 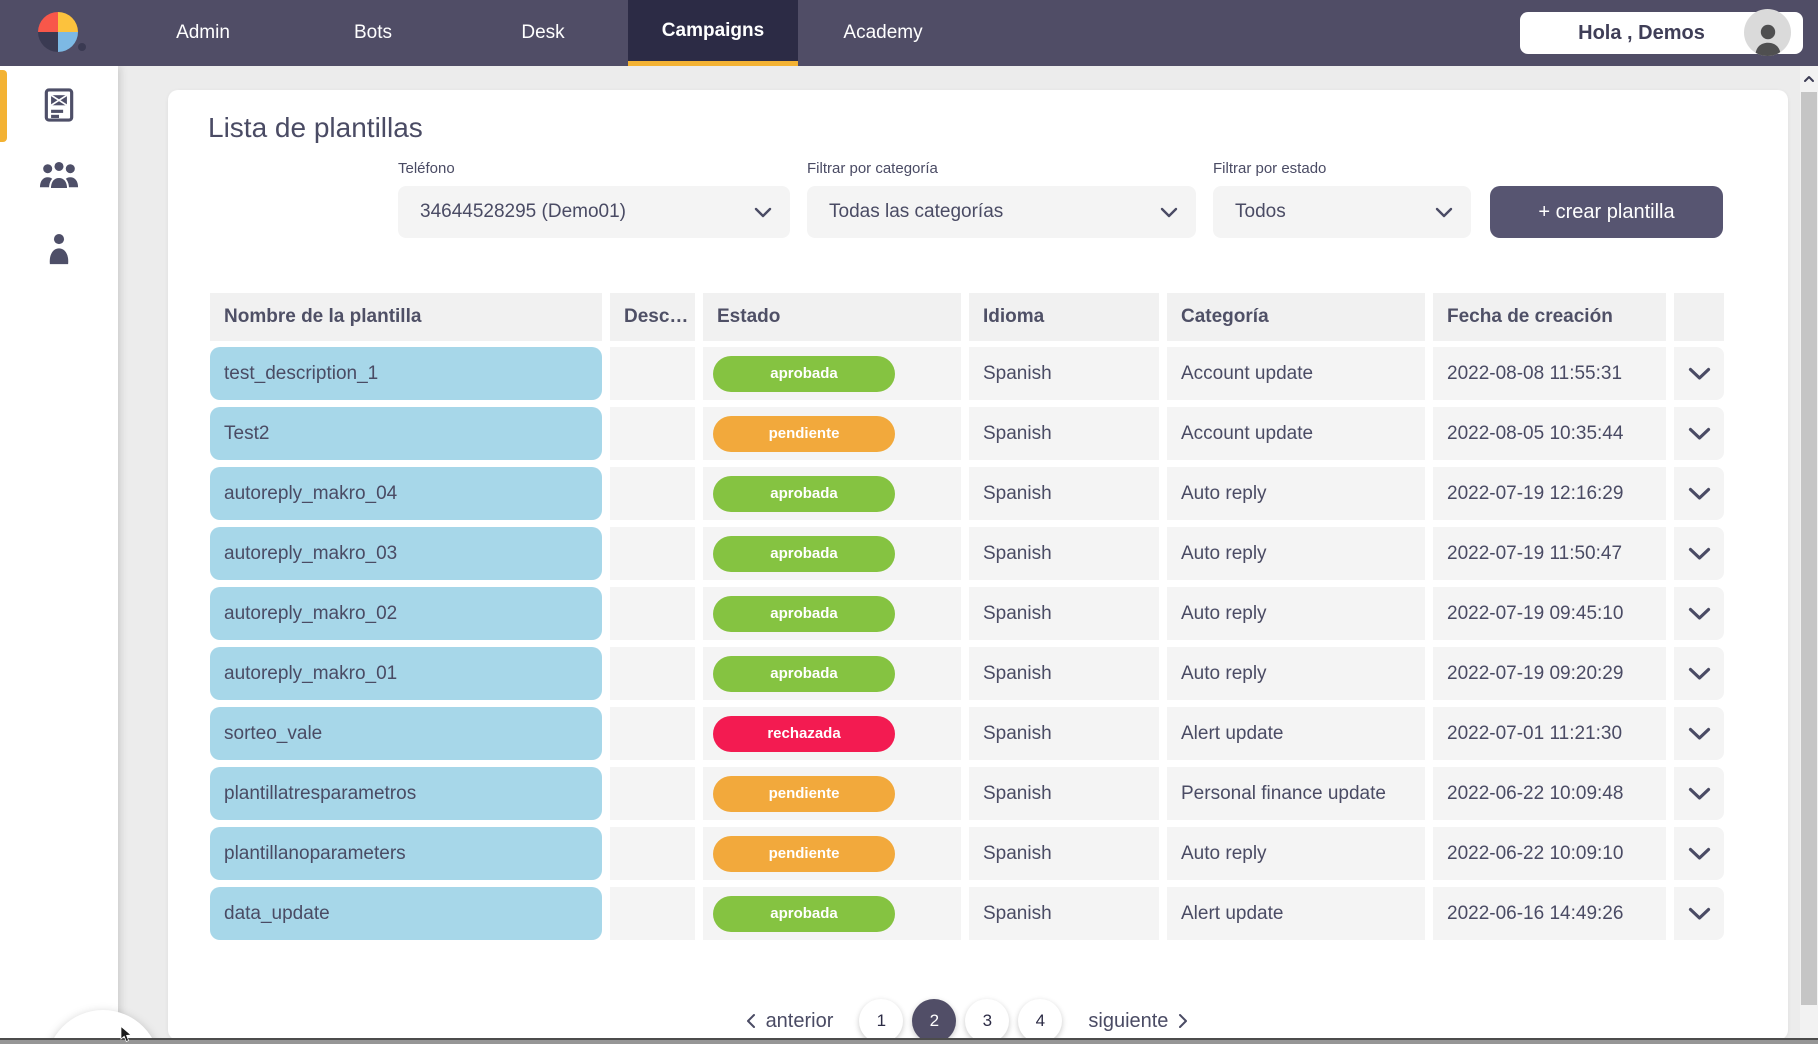 What do you see at coordinates (1549, 317) in the screenshot?
I see `column-header-5: Fecha de creación` at bounding box center [1549, 317].